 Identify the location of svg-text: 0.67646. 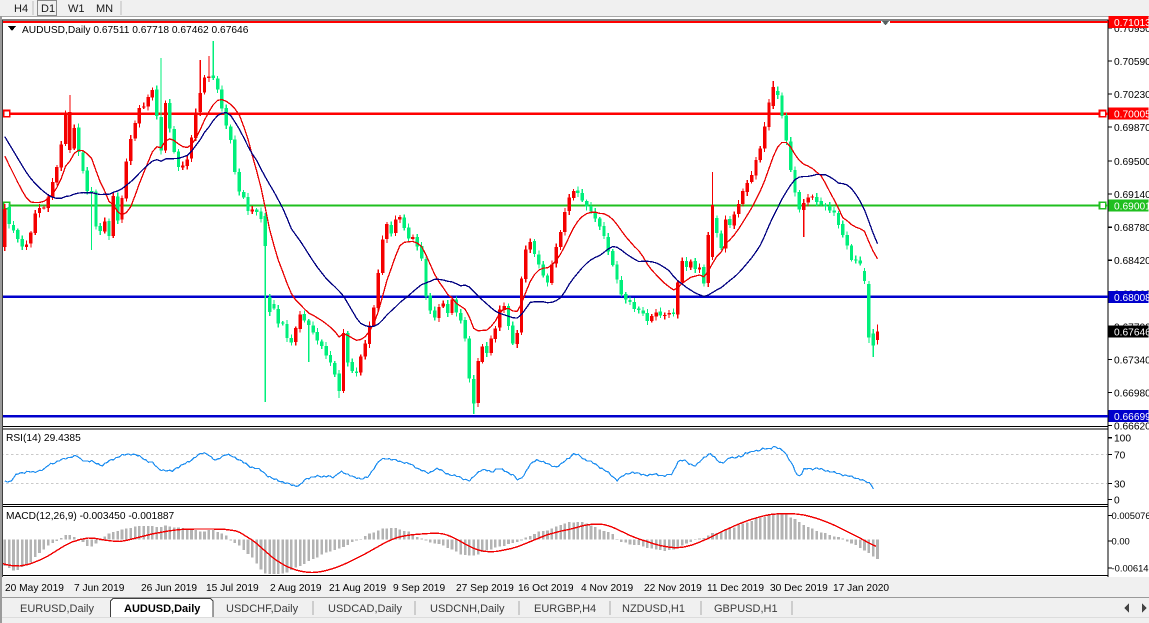
(1131, 332).